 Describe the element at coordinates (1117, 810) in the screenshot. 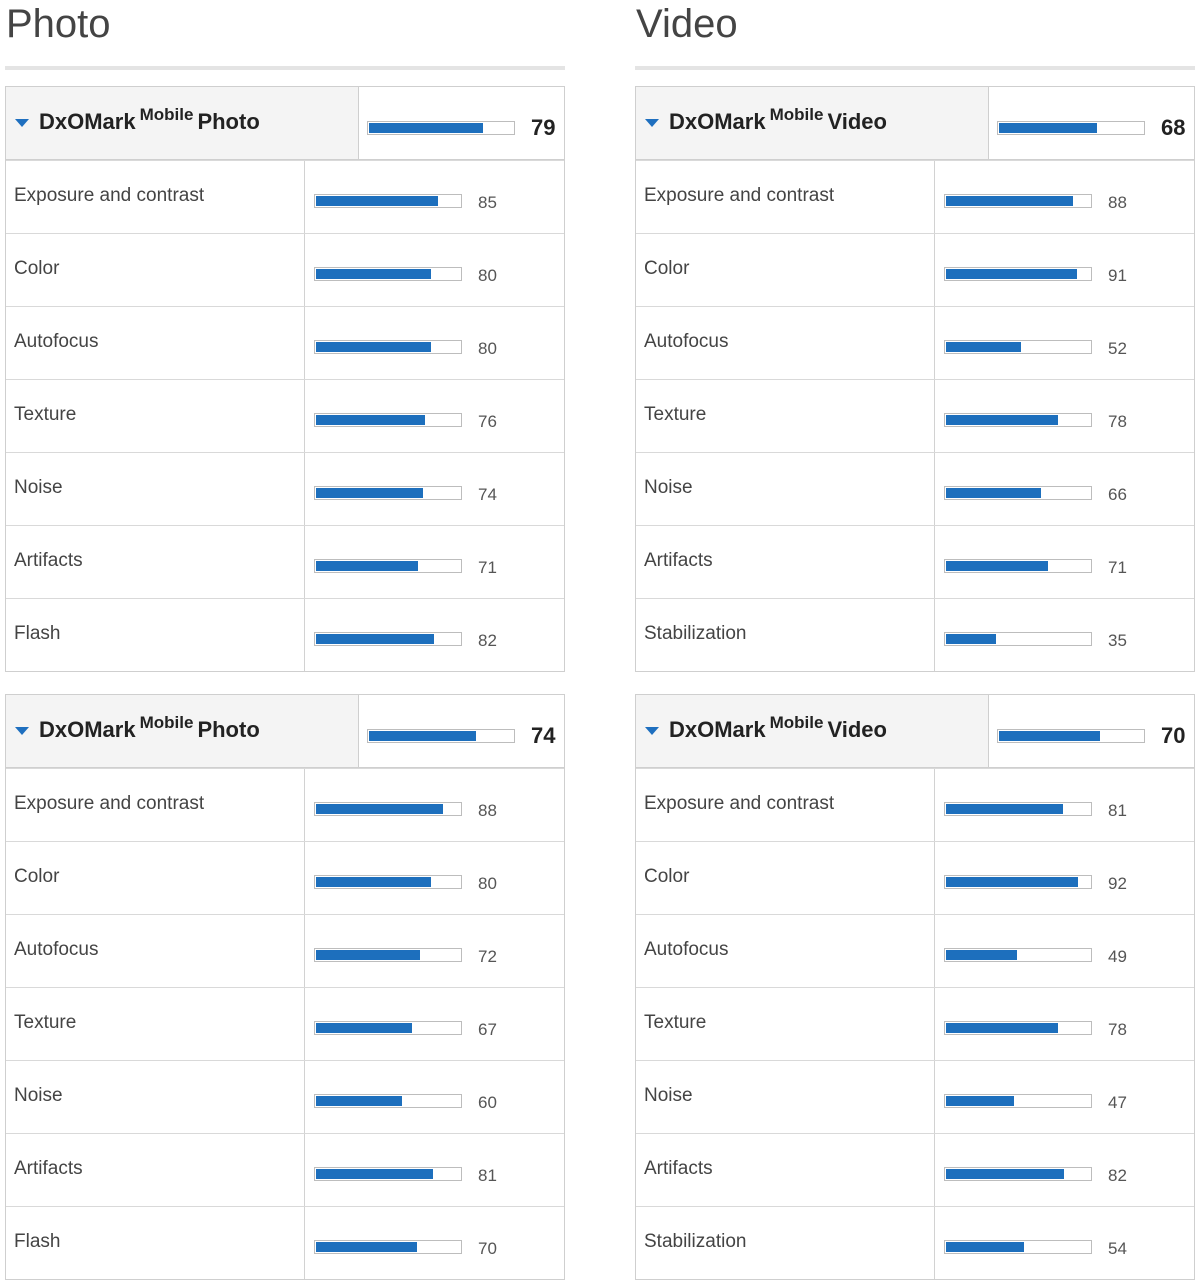

I see `sub-score-value: 81` at that location.